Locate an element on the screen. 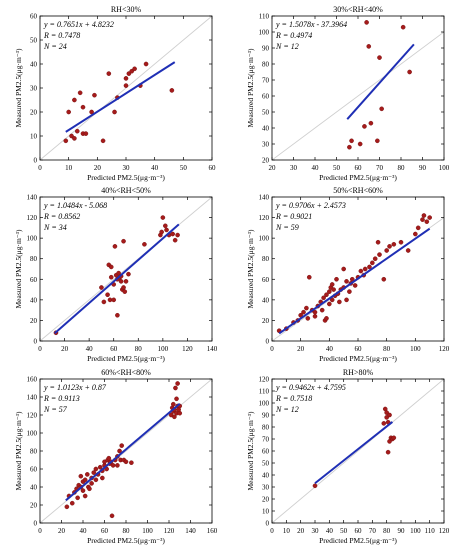 This screenshot has height=550, width=457. y-tick-label: 100 is located at coordinates (264, 239).